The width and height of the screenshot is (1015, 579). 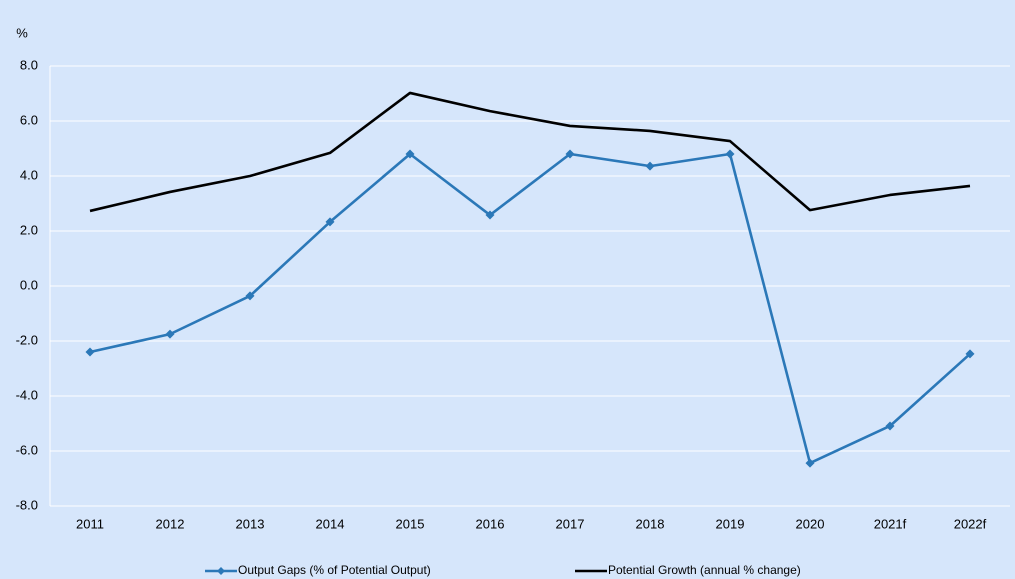 I want to click on legend-marker, so click(x=221, y=571).